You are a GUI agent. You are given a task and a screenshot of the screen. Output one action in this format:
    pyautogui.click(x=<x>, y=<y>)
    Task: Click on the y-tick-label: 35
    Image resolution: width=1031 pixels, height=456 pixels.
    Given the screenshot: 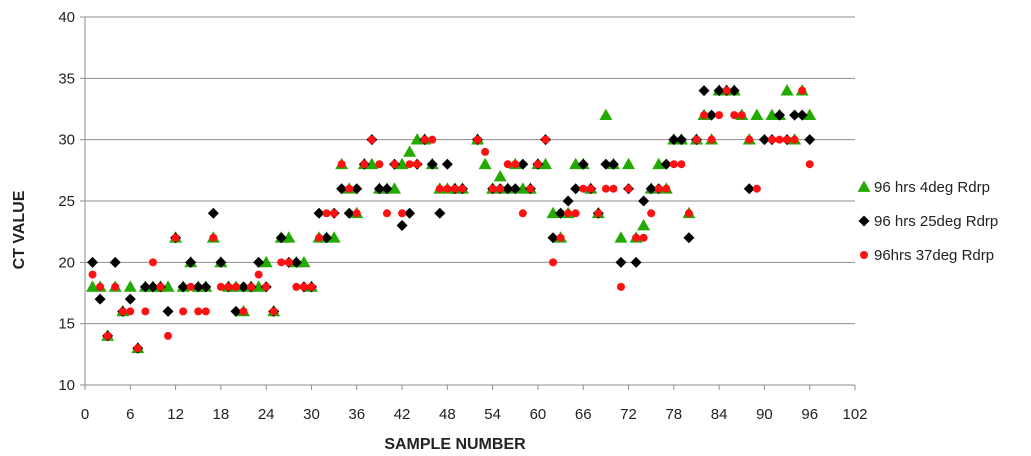 What is the action you would take?
    pyautogui.click(x=66, y=78)
    